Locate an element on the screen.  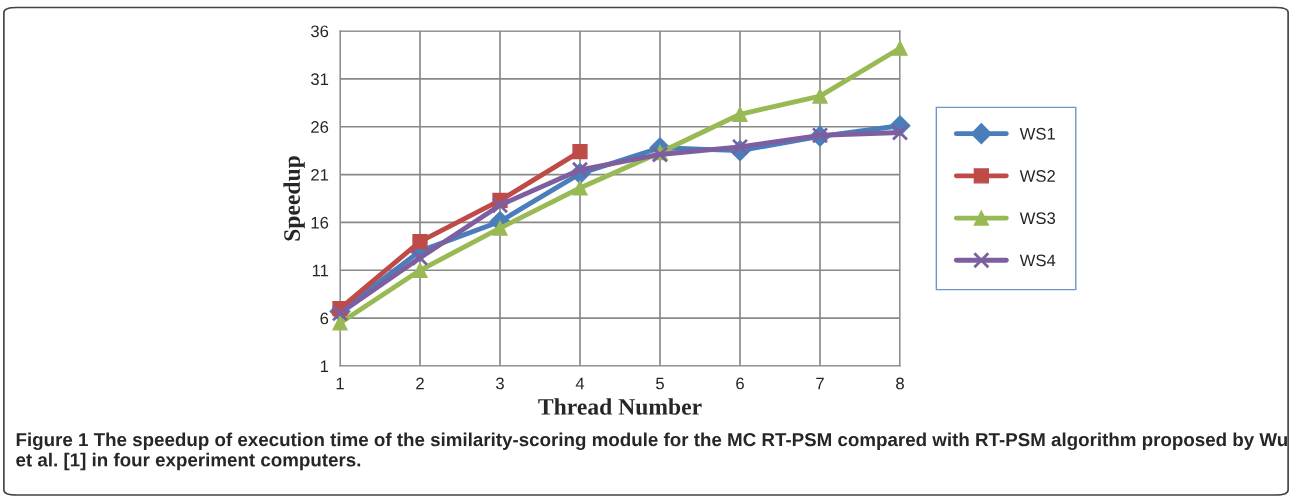
x-axis-title: Thread Number is located at coordinates (620, 406).